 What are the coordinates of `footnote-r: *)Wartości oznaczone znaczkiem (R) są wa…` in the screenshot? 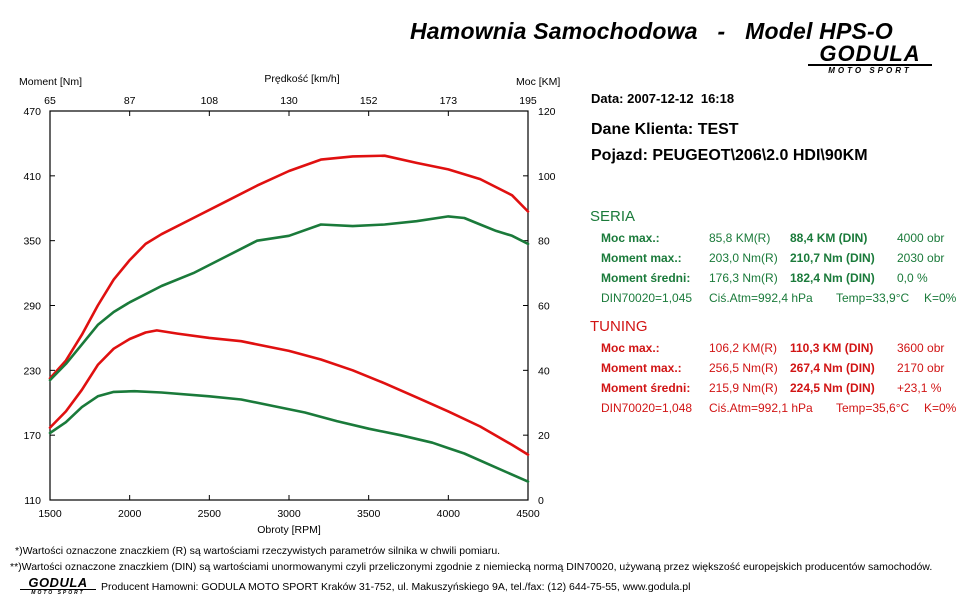 It's located at (258, 551).